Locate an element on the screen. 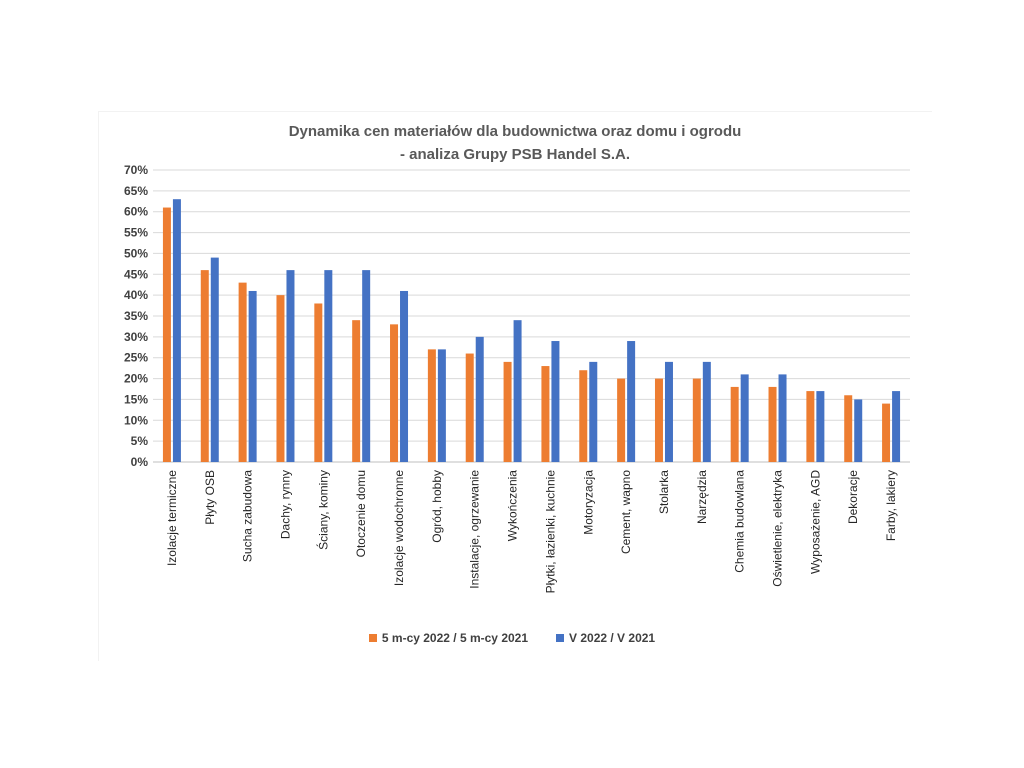 This screenshot has width=1024, height=768. x-tick-label: Ogród, hobby is located at coordinates (437, 506).